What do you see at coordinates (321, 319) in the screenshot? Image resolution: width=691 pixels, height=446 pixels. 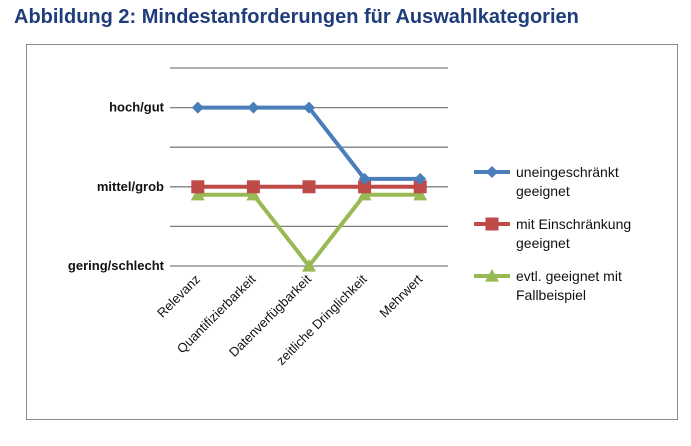 I see `x-tick-label: zeitliche Dringlichkeit` at bounding box center [321, 319].